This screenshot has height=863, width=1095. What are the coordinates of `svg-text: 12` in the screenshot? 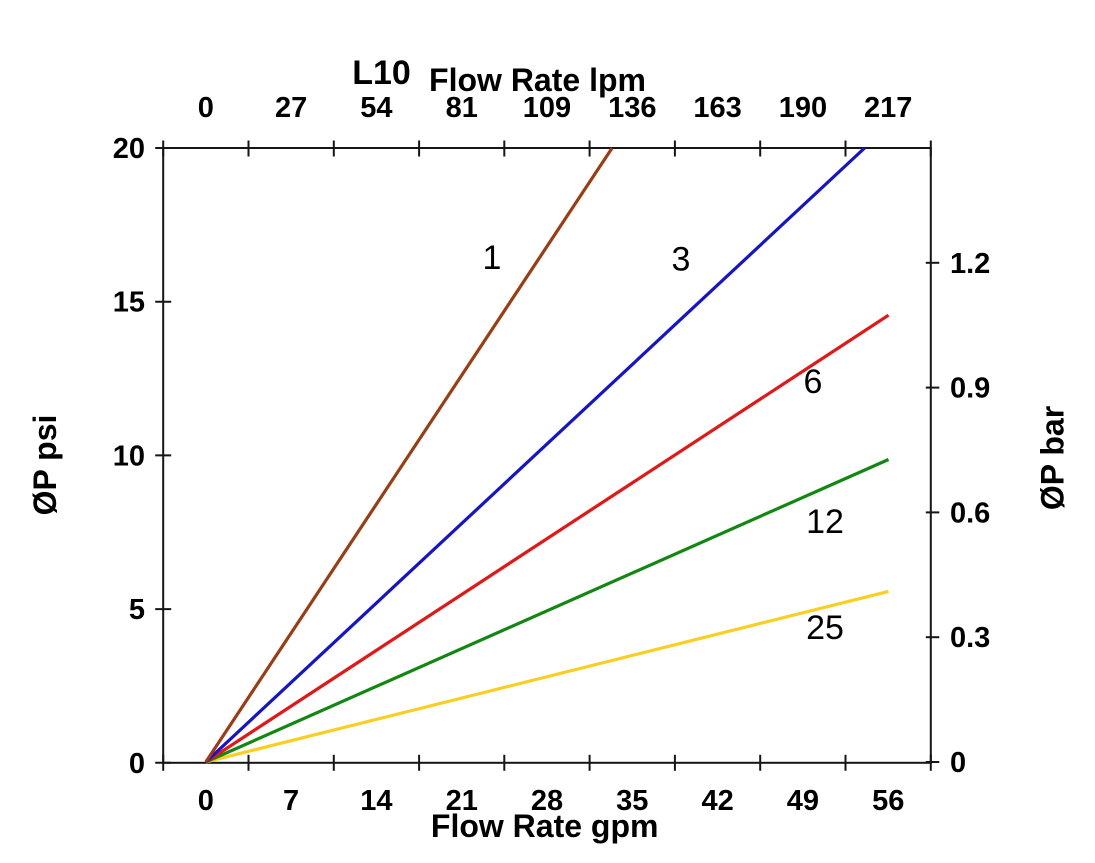 It's located at (825, 522).